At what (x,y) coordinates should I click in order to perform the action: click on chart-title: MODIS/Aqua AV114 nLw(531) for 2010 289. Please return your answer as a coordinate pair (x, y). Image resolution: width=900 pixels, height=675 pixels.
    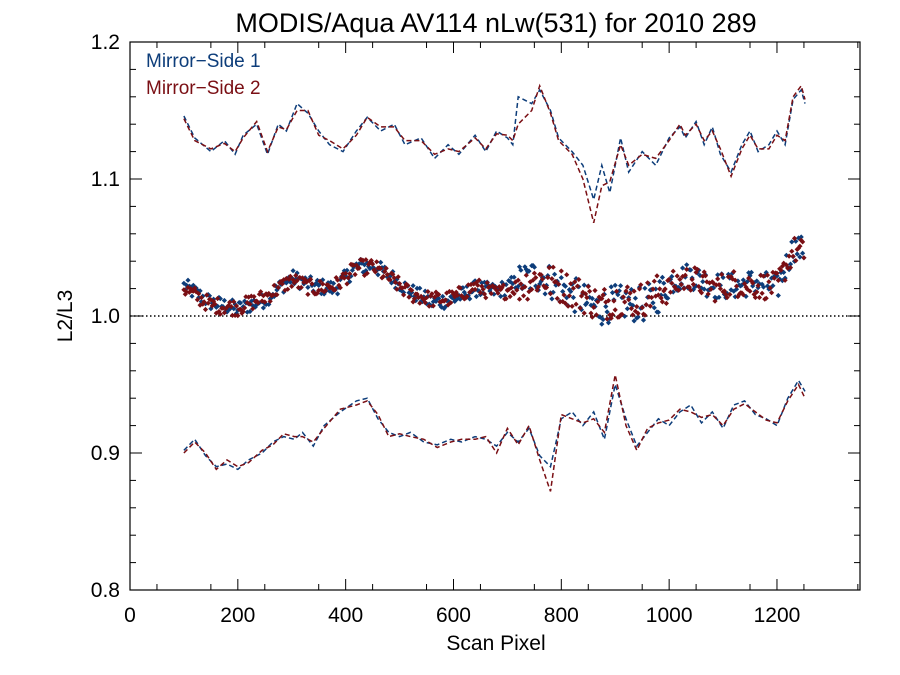
    Looking at the image, I should click on (495, 23).